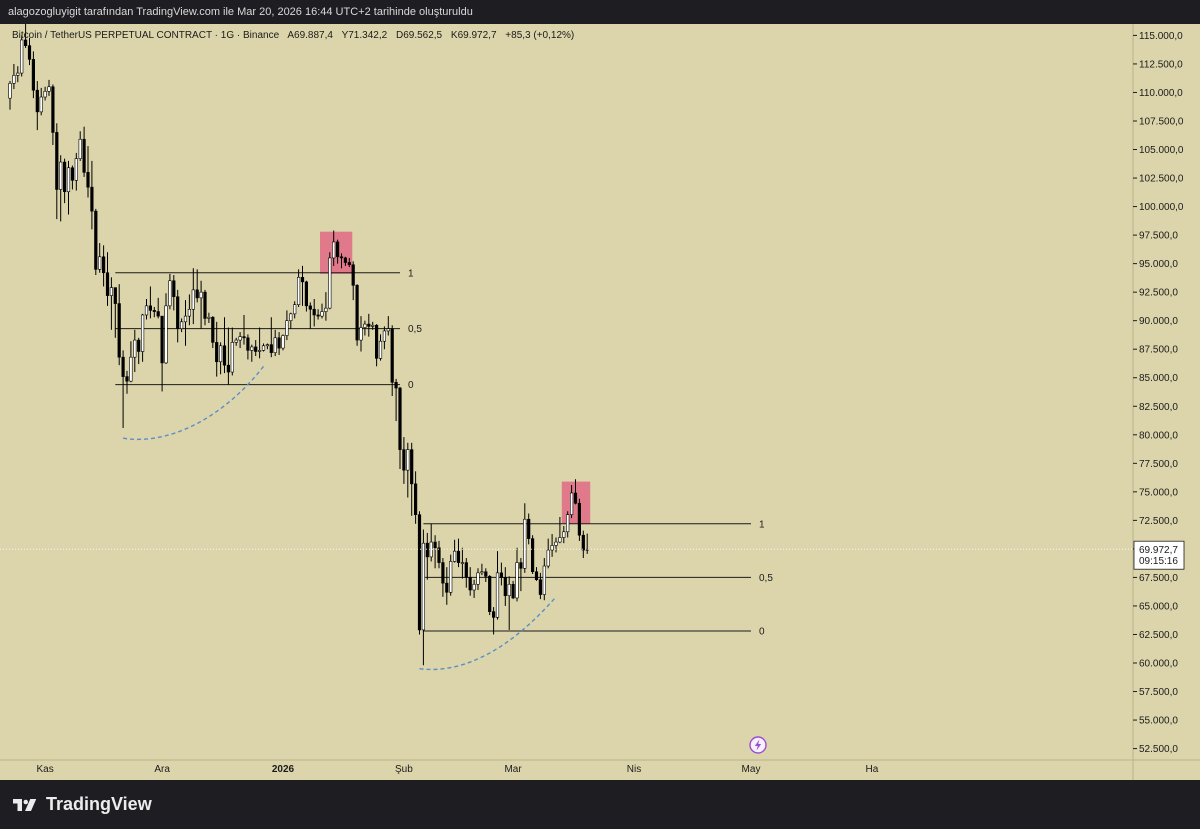  Describe the element at coordinates (81, 804) in the screenshot. I see `tradingview-logo: TradingView` at that location.